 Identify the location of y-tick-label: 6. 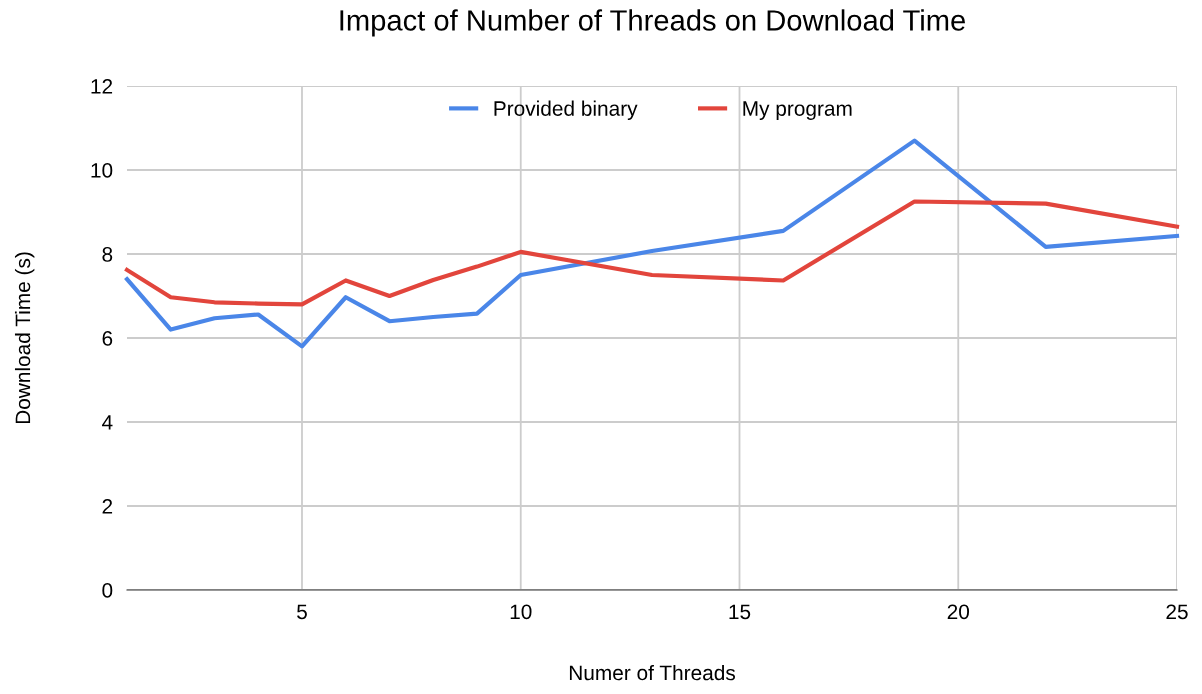
(107, 338).